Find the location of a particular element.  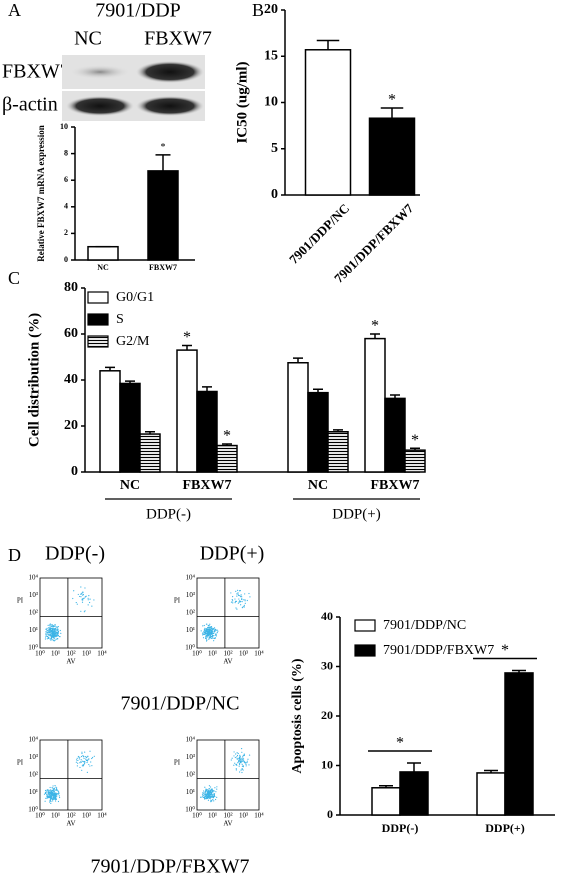

y-tick-label: 0 is located at coordinates (74, 471).